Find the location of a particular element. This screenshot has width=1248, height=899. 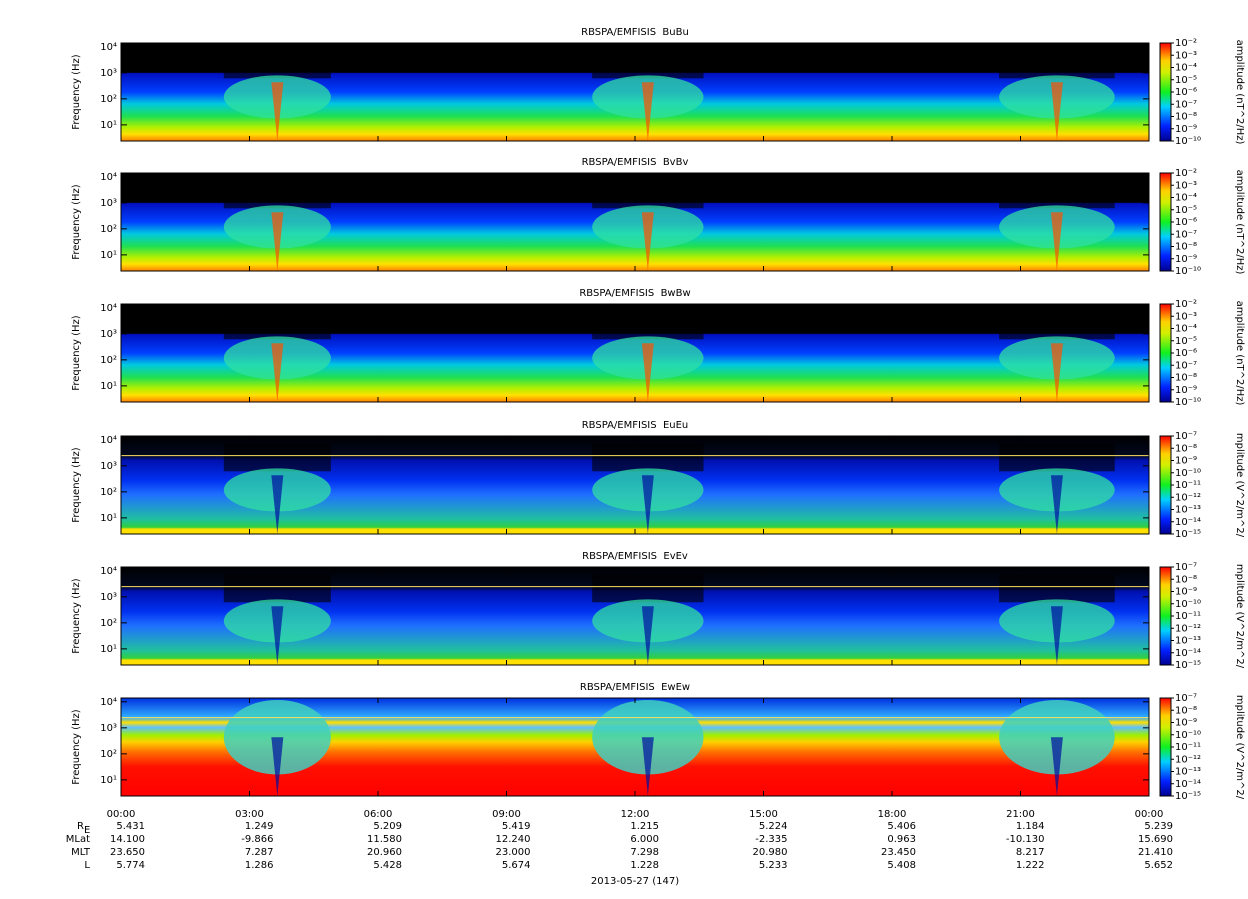

ephemeris-value: 1.184 is located at coordinates (1030, 826).